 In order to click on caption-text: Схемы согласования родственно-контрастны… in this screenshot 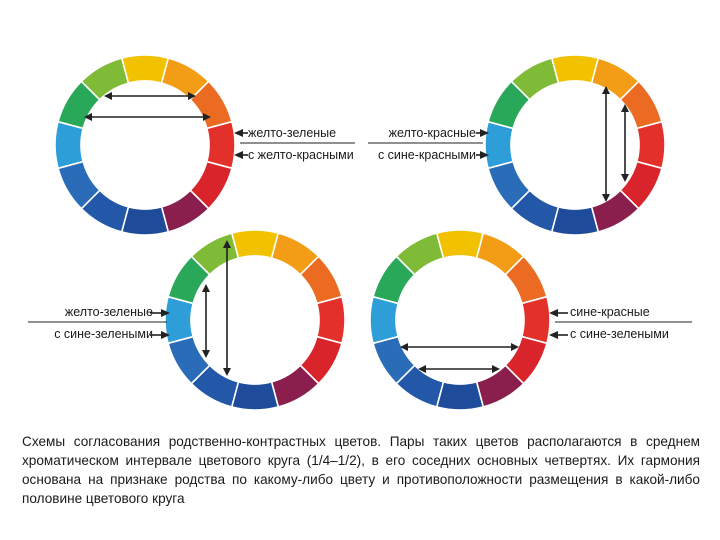, I will do `click(361, 470)`.